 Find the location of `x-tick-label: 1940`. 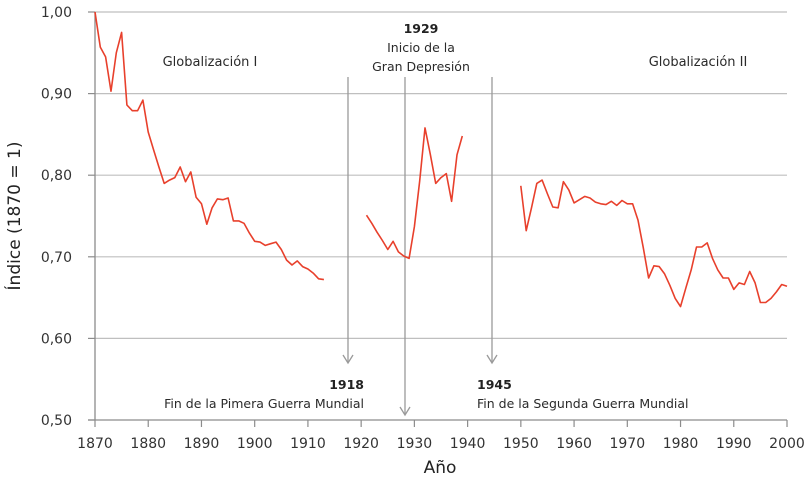

x-tick-label: 1940 is located at coordinates (468, 444).